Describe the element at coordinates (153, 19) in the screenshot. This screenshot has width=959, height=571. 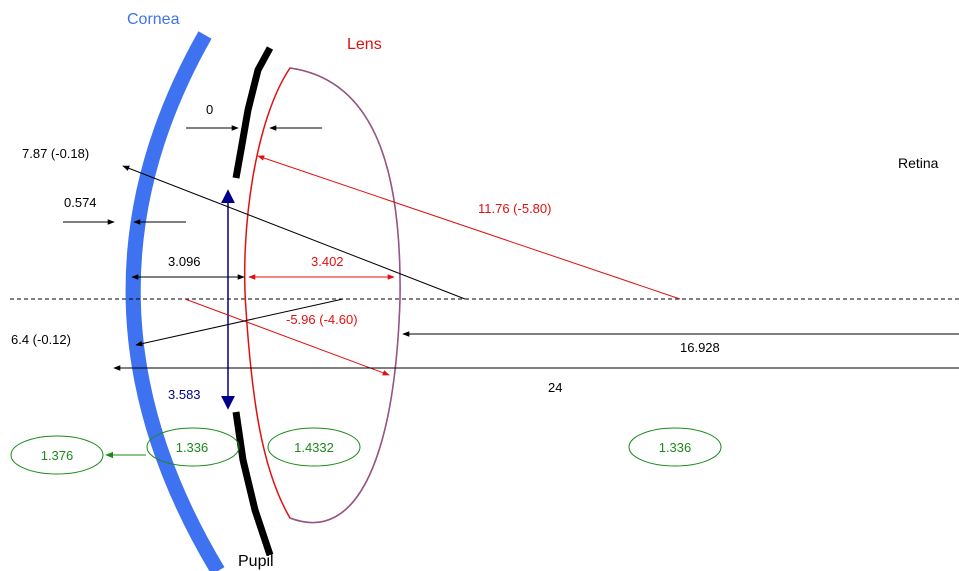
I see `cornea-label: Cornea` at that location.